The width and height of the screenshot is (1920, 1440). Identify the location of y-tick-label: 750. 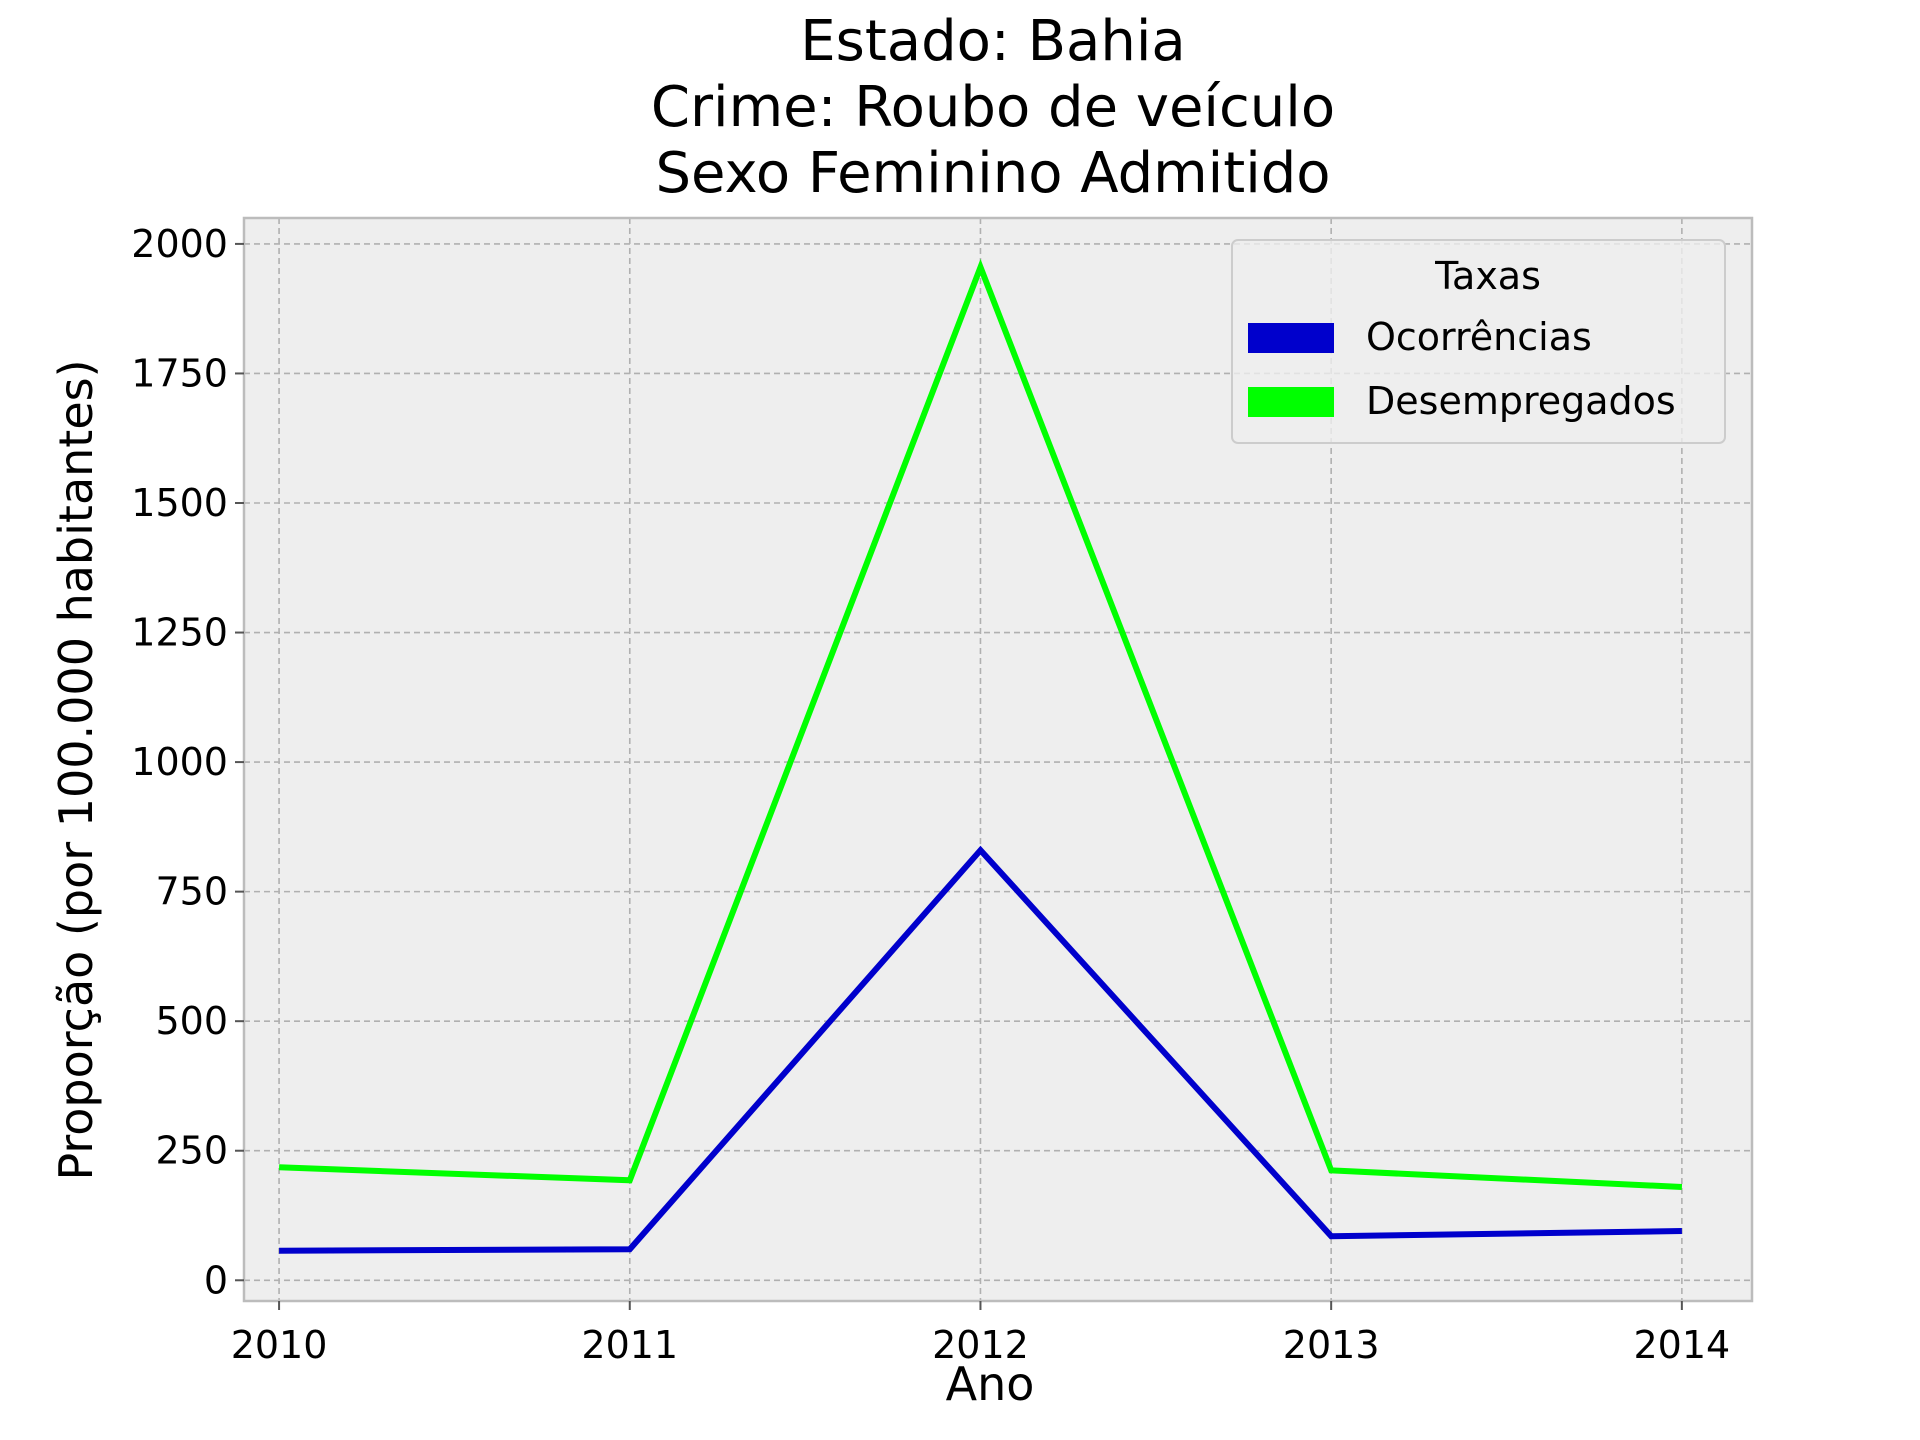
(191, 892).